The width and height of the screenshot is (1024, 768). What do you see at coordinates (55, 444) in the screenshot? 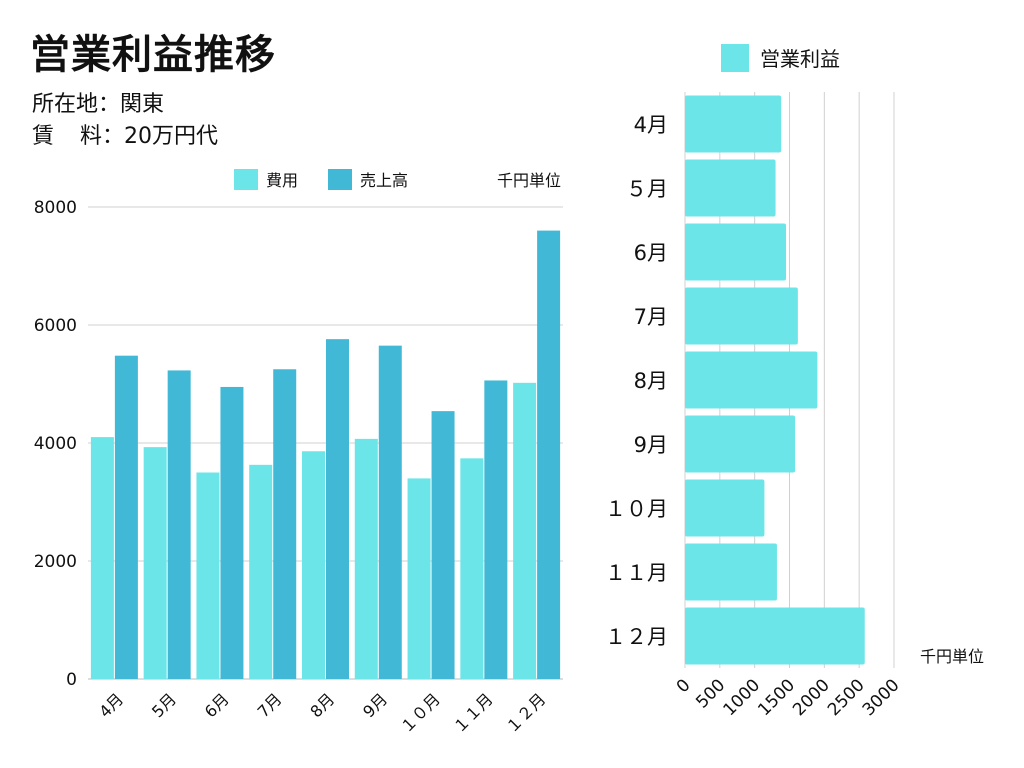
I see `y-tick-label: 4000` at bounding box center [55, 444].